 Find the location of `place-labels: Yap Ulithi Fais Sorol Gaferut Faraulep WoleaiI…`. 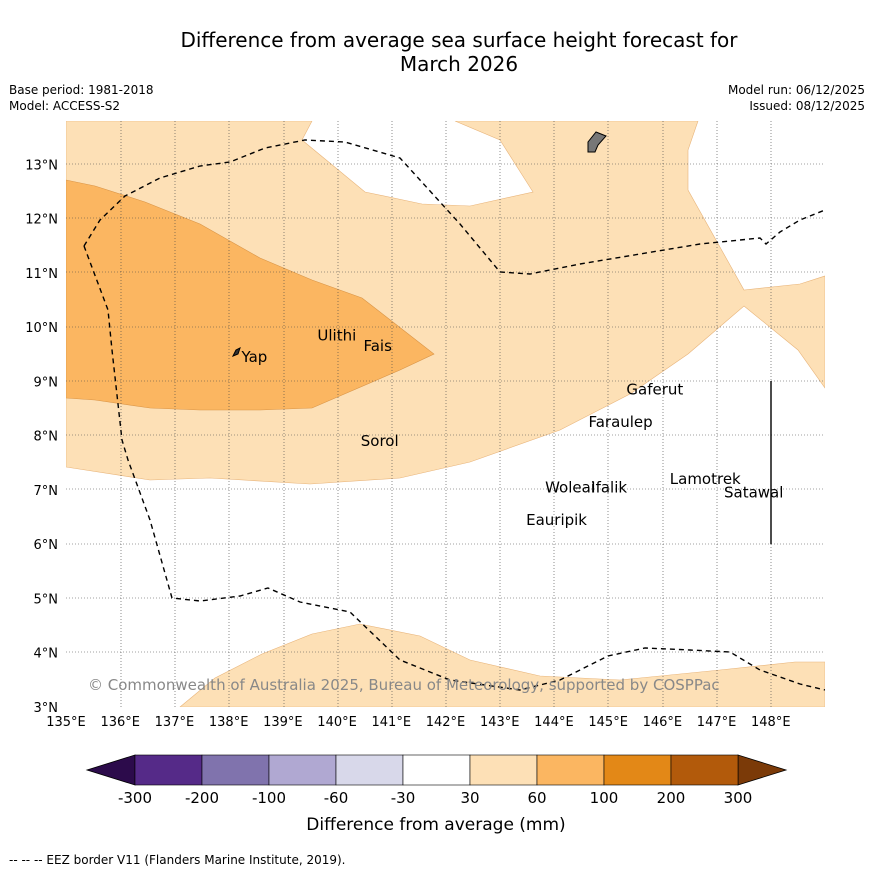

place-labels: Yap Ulithi Fais Sorol Gaferut Faraulep WoleaiI… is located at coordinates (511, 427).